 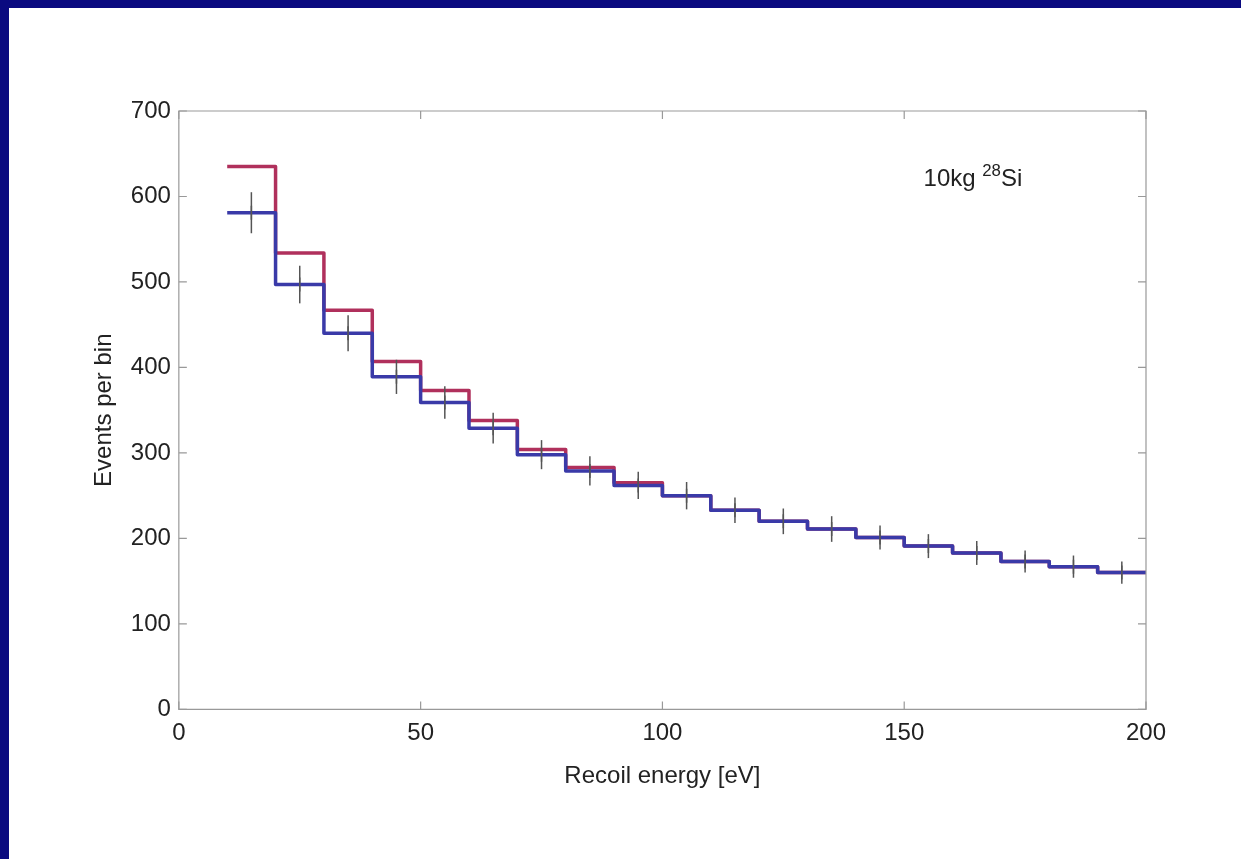 What do you see at coordinates (150, 195) in the screenshot?
I see `y-tick-label: 600` at bounding box center [150, 195].